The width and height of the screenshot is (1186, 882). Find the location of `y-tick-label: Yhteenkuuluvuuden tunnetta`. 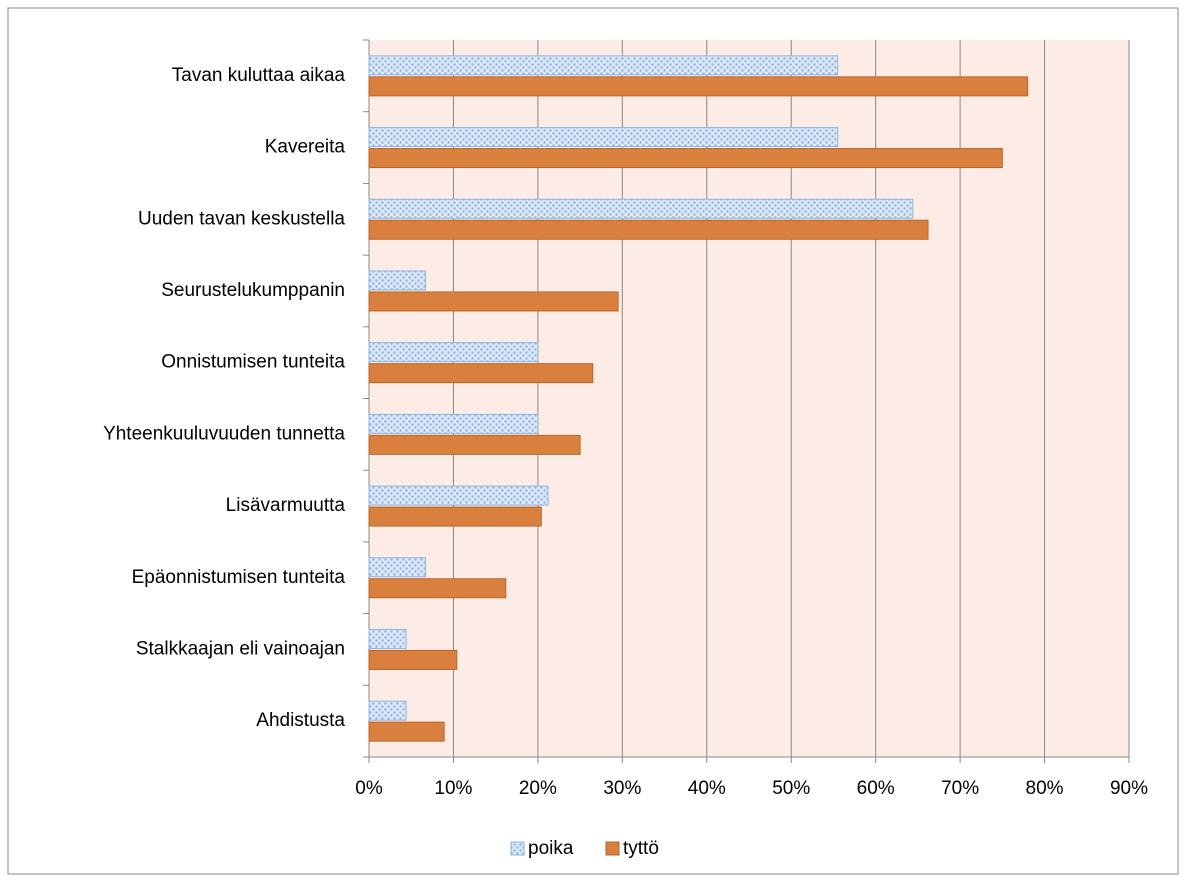

y-tick-label: Yhteenkuuluvuuden tunnetta is located at coordinates (224, 433).